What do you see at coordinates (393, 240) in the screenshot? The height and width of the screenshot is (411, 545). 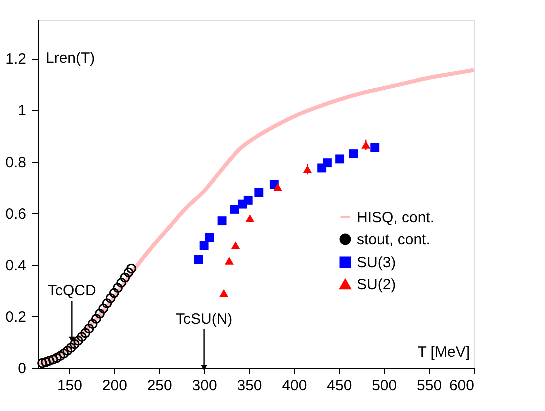 I see `legend-label: stout, cont.` at bounding box center [393, 240].